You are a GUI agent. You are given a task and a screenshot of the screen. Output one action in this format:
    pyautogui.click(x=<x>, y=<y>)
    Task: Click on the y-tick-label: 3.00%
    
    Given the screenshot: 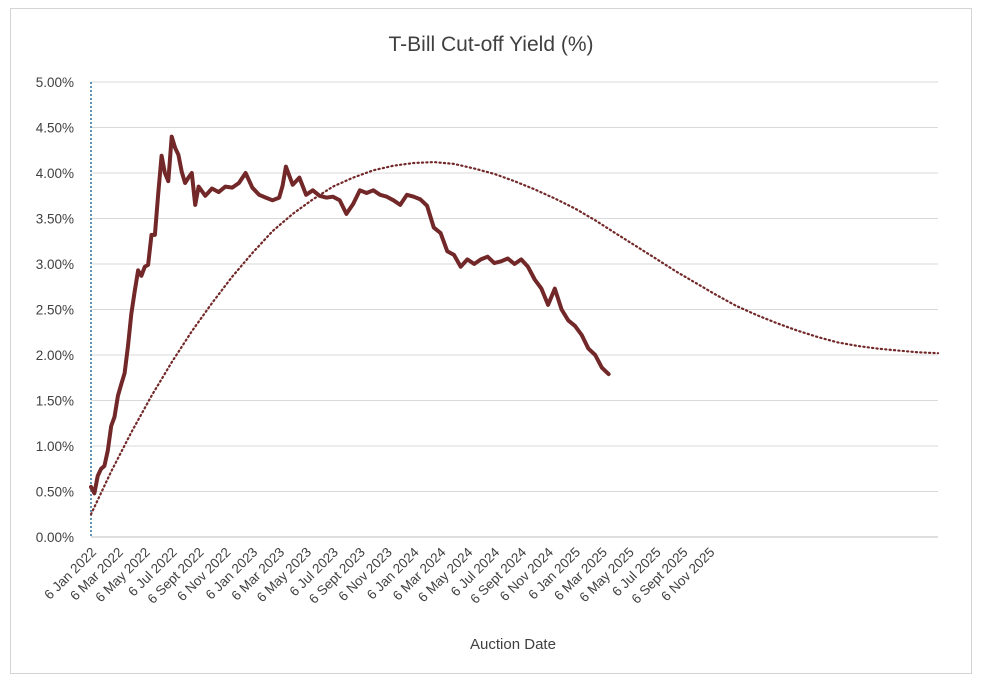 What is the action you would take?
    pyautogui.click(x=55, y=264)
    